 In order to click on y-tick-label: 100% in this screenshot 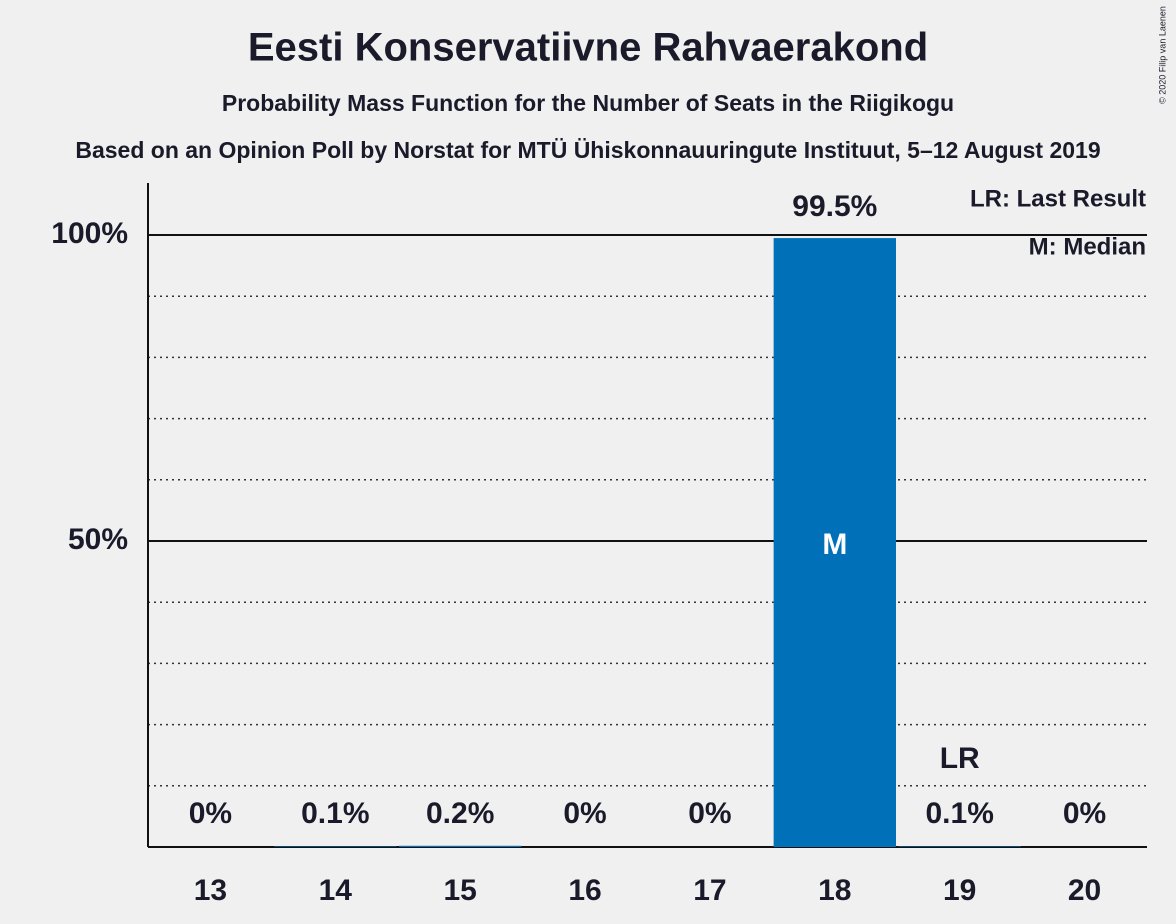, I will do `click(89, 233)`.